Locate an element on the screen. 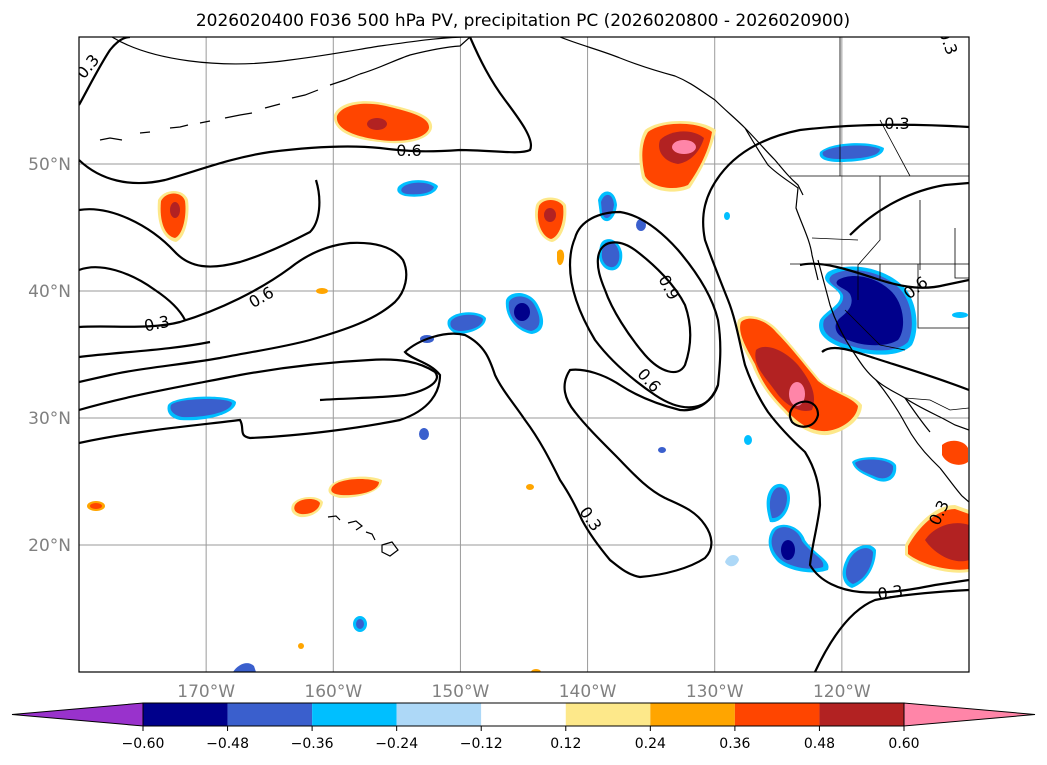 Image resolution: width=1047 pixels, height=765 pixels. political-borders is located at coordinates (879, 224).